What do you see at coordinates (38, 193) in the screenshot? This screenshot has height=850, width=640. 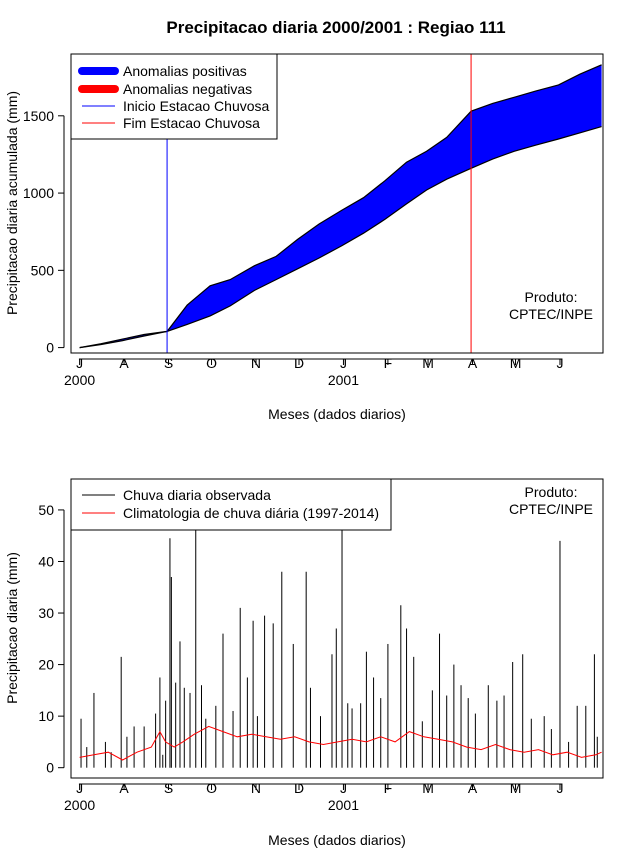 I see `y-tick-label: 1000` at bounding box center [38, 193].